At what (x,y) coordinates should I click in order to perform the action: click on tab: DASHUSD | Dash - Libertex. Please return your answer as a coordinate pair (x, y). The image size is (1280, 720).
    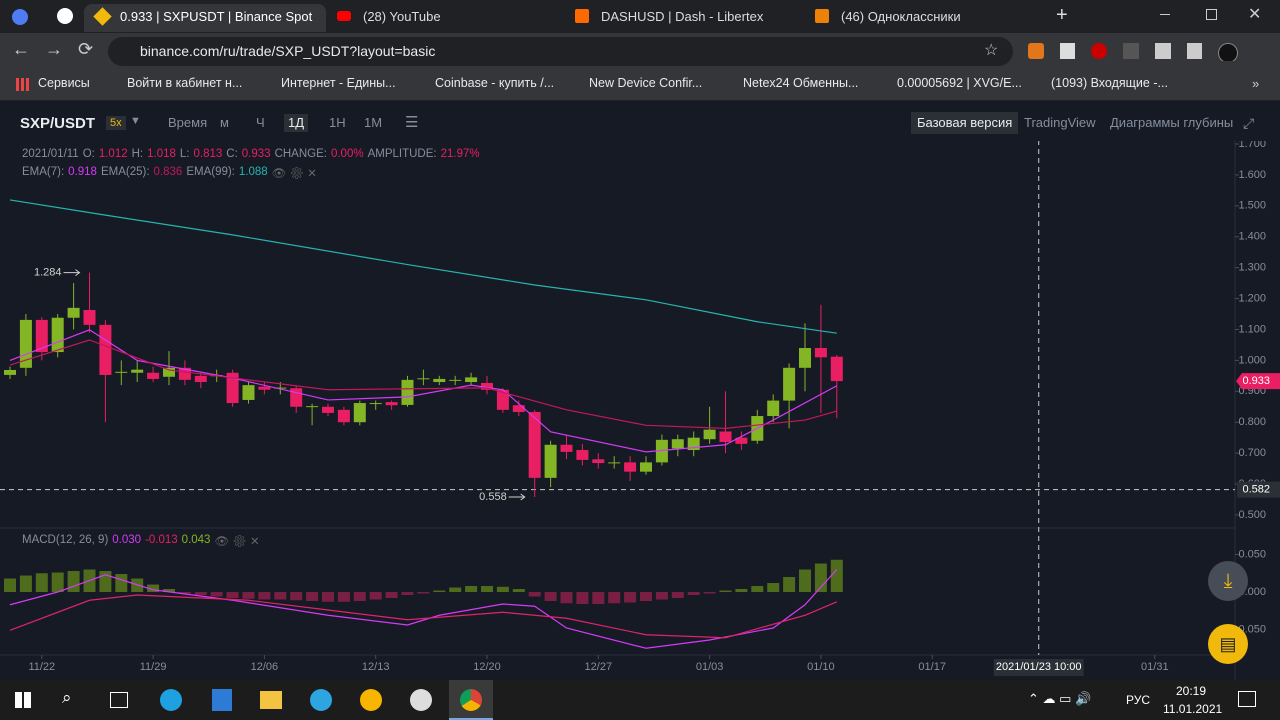
    Looking at the image, I should click on (682, 16).